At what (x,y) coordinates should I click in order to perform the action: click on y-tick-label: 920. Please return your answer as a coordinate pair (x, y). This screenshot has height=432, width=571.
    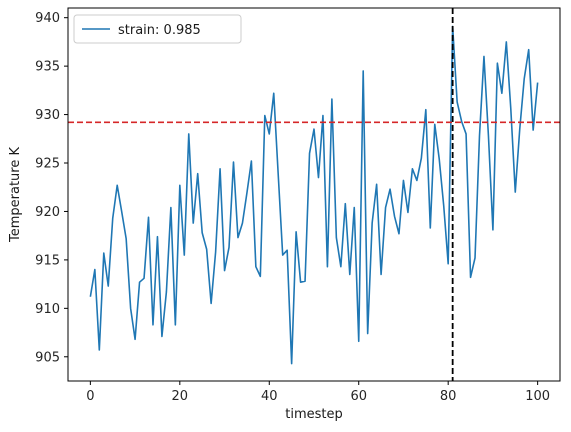
    Looking at the image, I should click on (47, 212).